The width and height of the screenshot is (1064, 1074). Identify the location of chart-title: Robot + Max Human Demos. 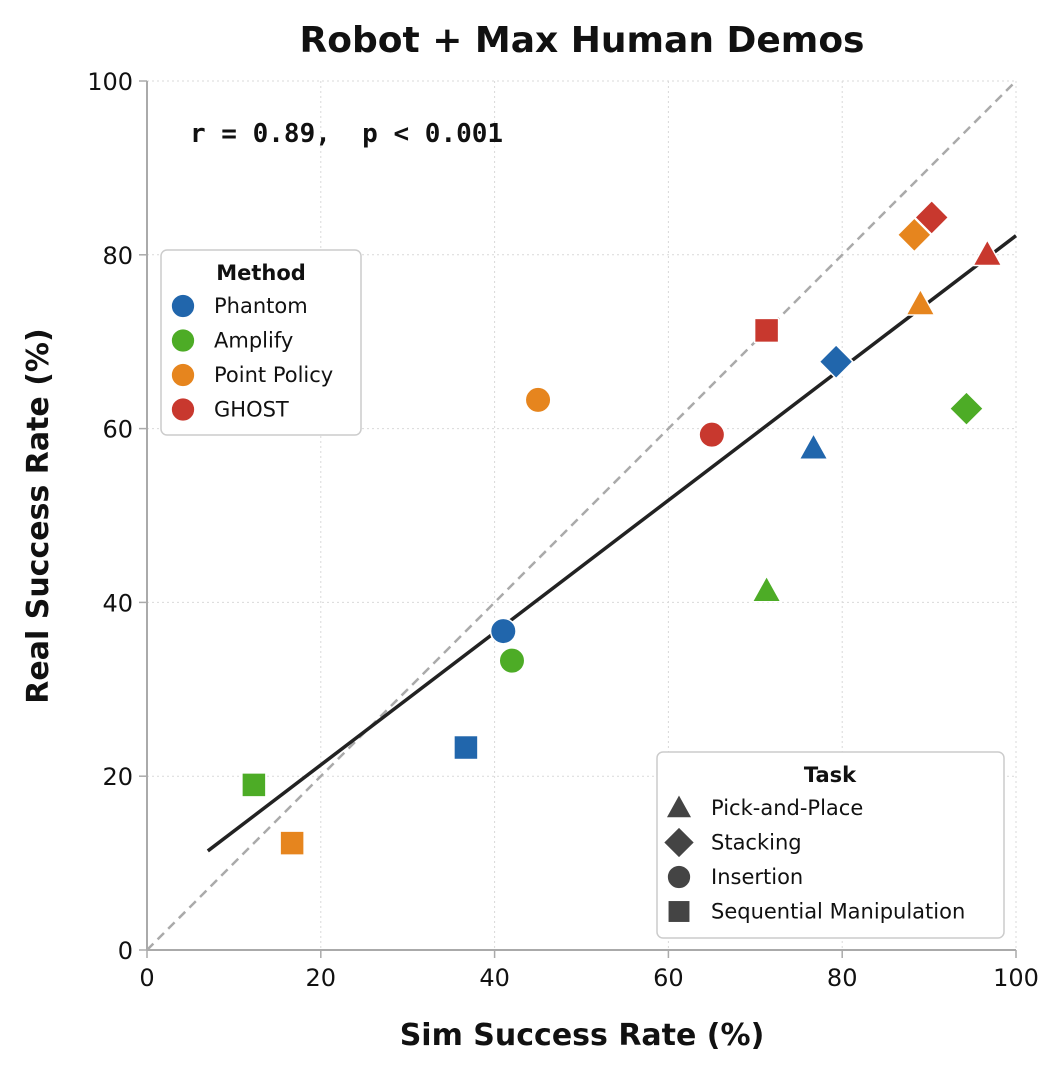
(582, 40).